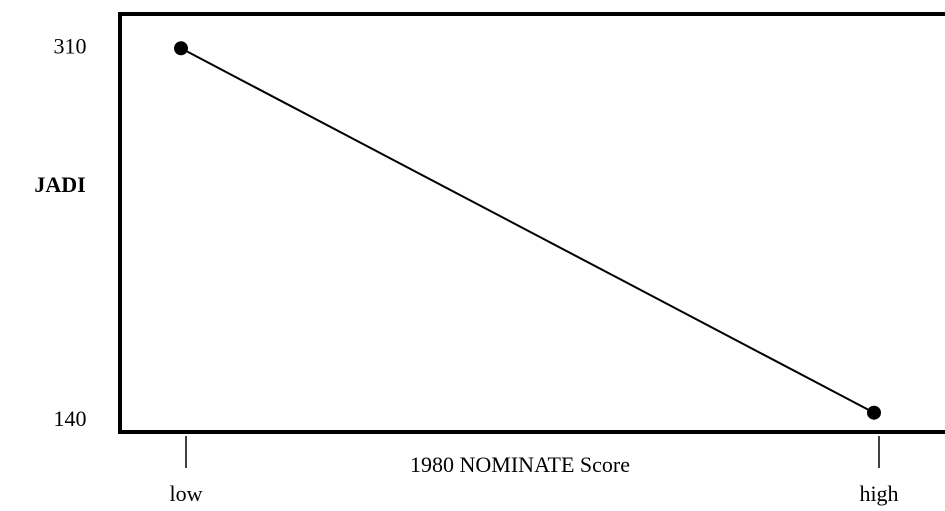  Describe the element at coordinates (59, 184) in the screenshot. I see `y-axis-label: JADI` at that location.